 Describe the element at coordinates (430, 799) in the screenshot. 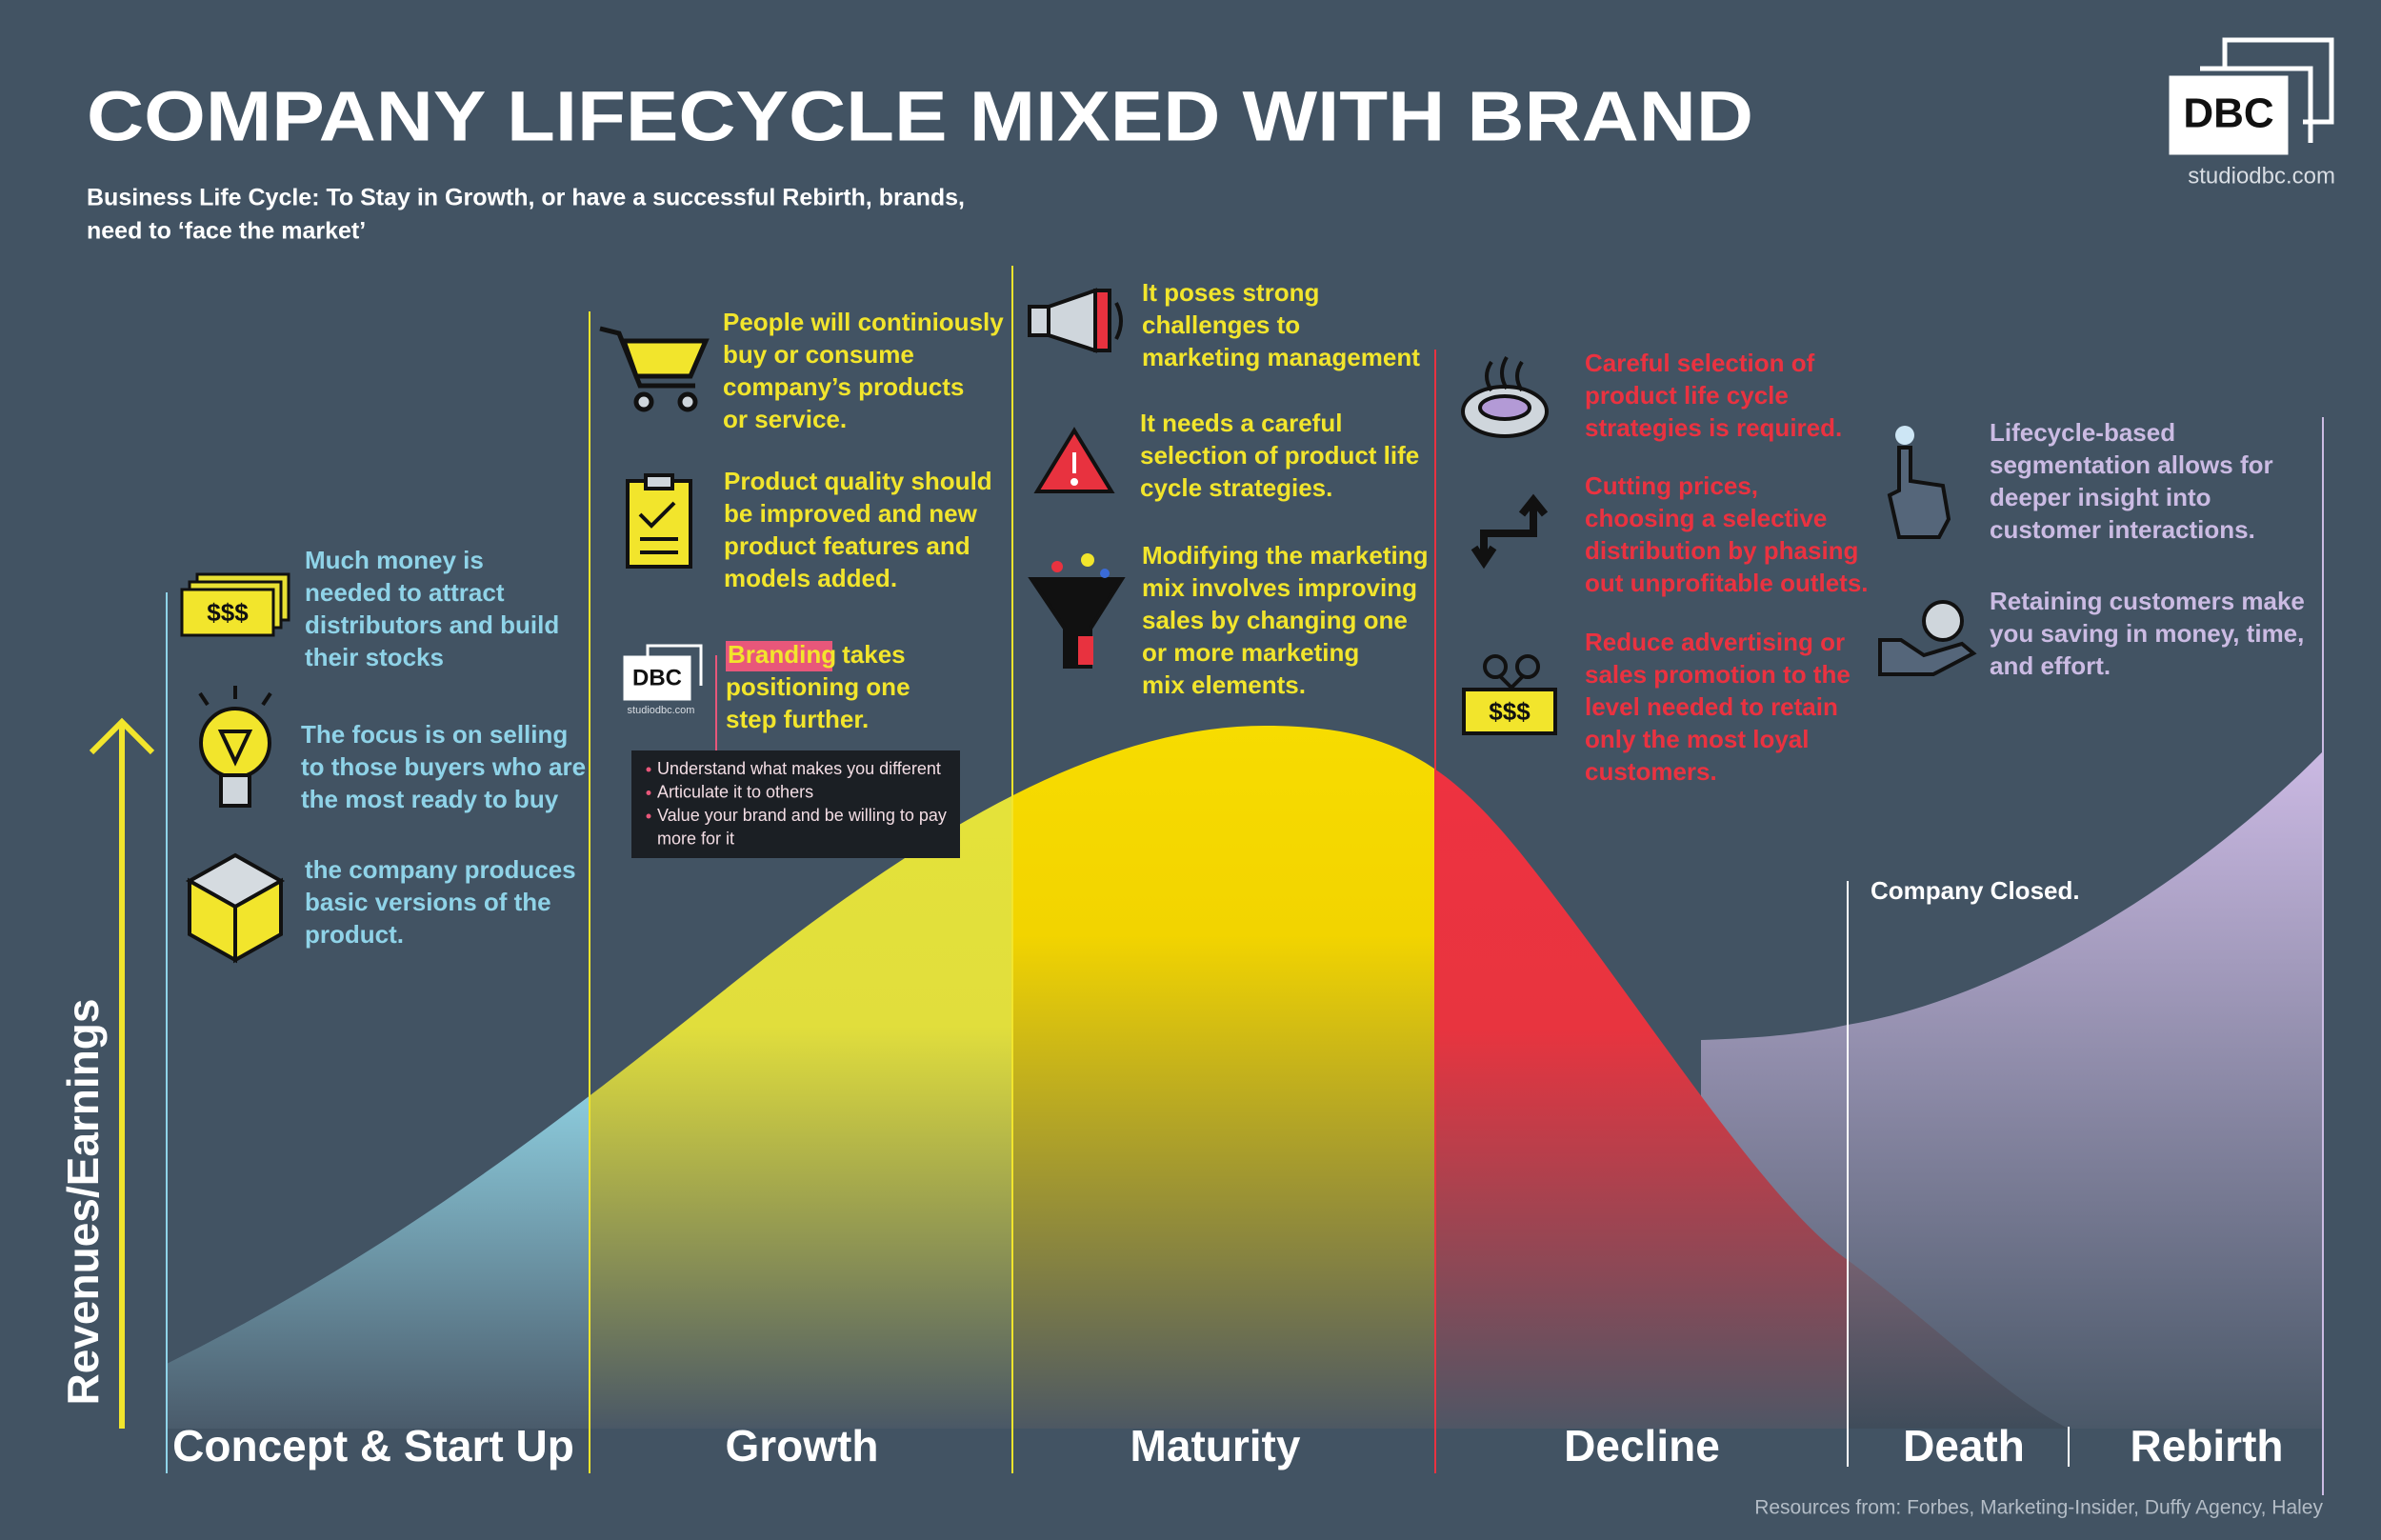

I see `note-line: the most ready to buy` at that location.